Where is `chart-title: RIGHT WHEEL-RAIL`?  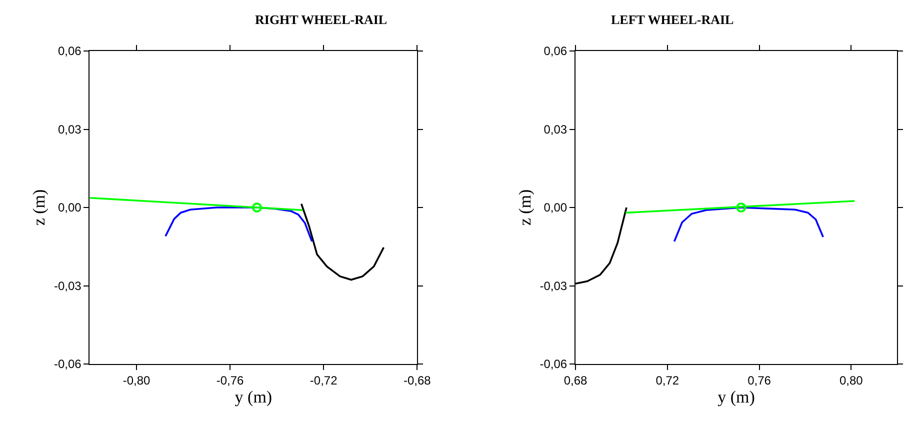 chart-title: RIGHT WHEEL-RAIL is located at coordinates (321, 19).